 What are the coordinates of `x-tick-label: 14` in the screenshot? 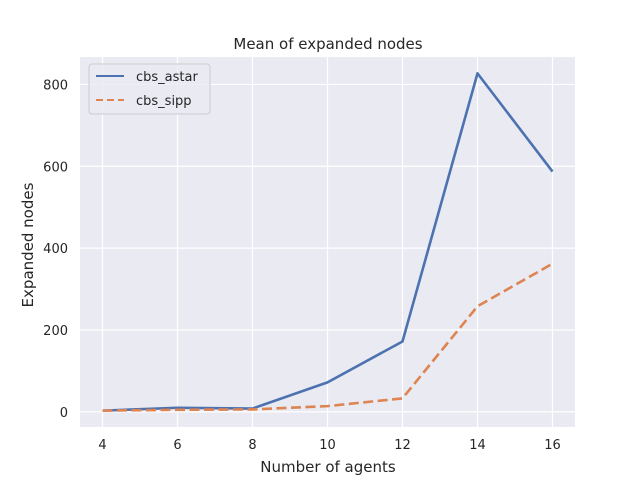 It's located at (477, 445).